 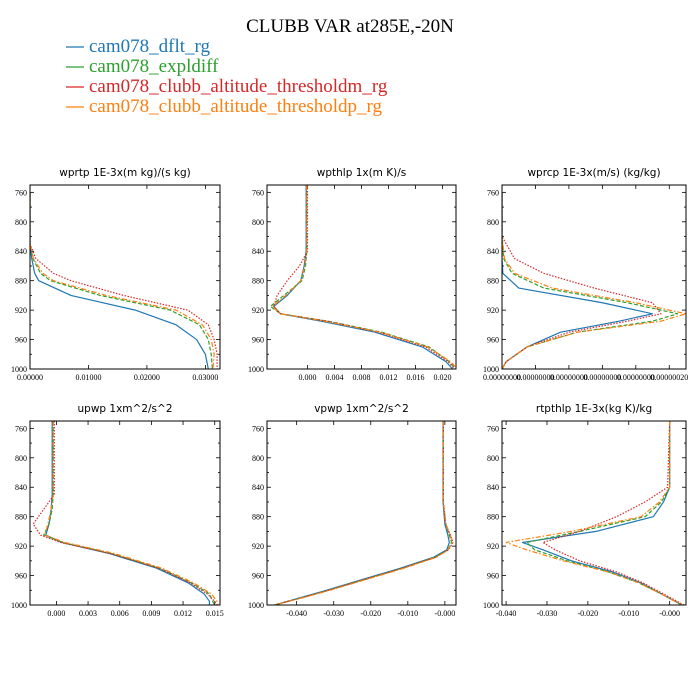 What do you see at coordinates (215, 613) in the screenshot?
I see `x-tick-label: 0.015` at bounding box center [215, 613].